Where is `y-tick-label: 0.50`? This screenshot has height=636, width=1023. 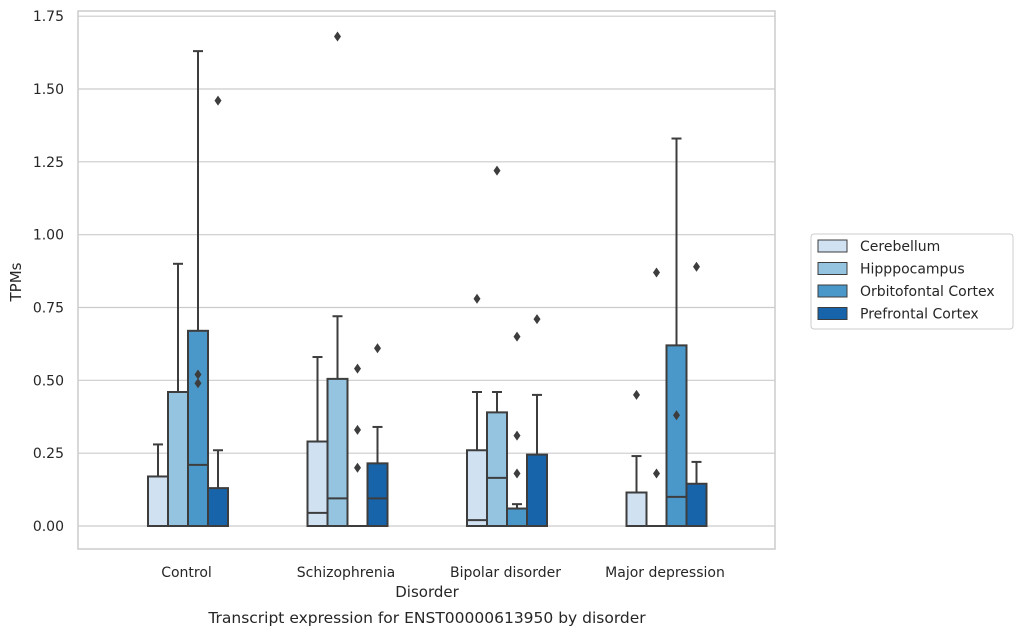
y-tick-label: 0.50 is located at coordinates (48, 381).